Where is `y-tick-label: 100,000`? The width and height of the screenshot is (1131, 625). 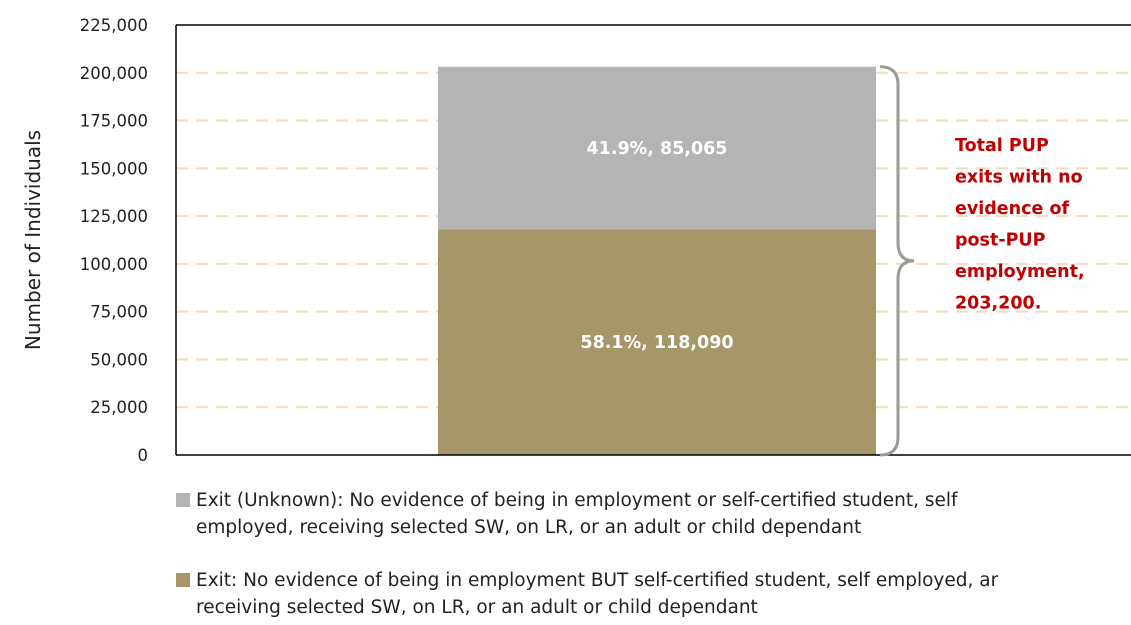
y-tick-label: 100,000 is located at coordinates (114, 264).